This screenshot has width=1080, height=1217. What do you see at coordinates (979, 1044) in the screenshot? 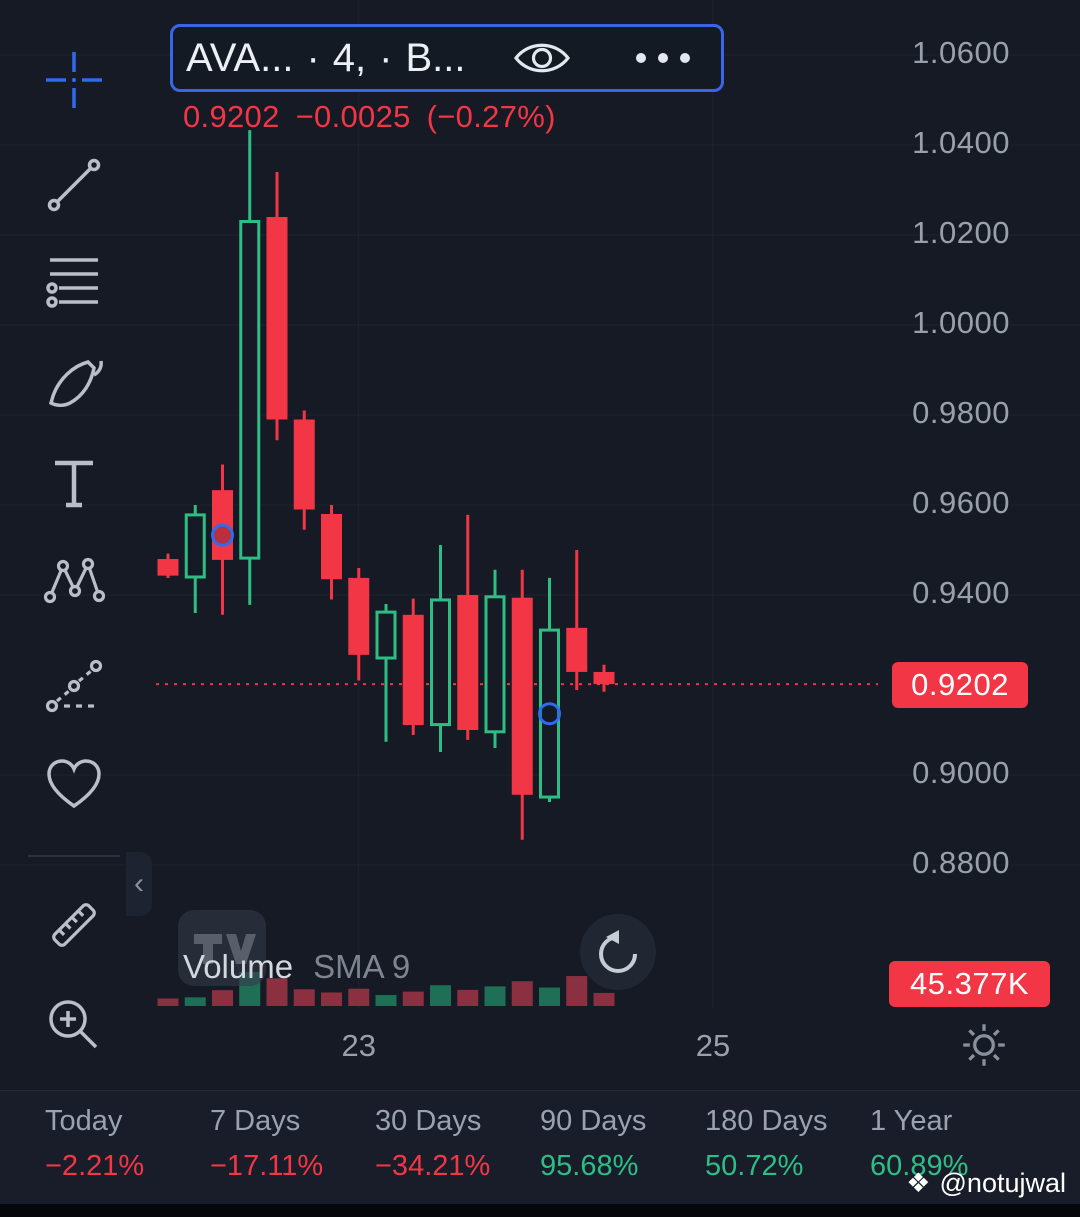
I see `brightness-toggle-button` at bounding box center [979, 1044].